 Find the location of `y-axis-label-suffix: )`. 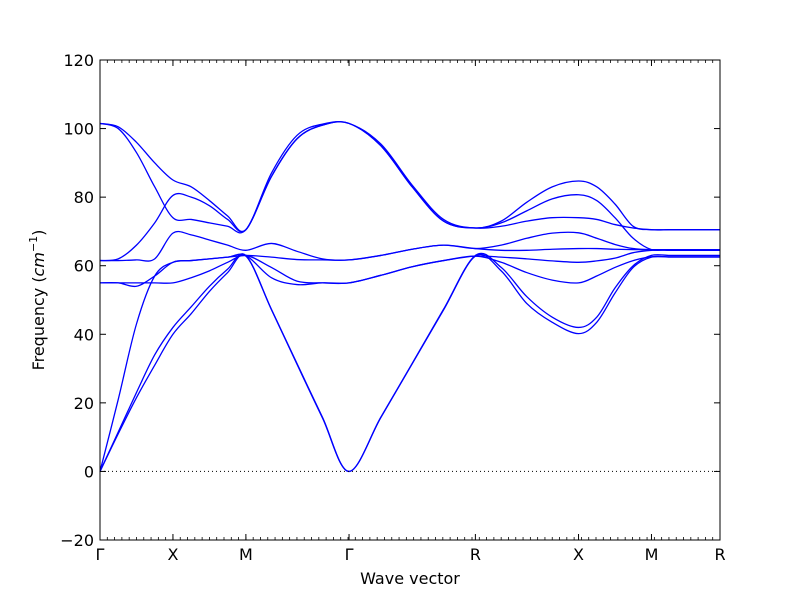

y-axis-label-suffix: ) is located at coordinates (38, 233).